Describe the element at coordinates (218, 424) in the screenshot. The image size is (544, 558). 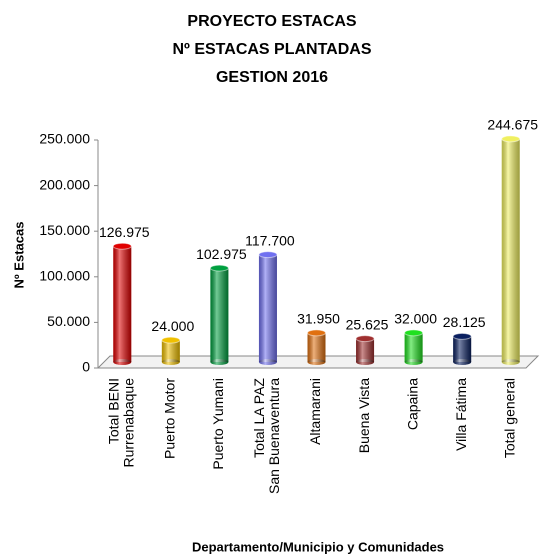
I see `x-tick-label: Puerto Yumani` at that location.